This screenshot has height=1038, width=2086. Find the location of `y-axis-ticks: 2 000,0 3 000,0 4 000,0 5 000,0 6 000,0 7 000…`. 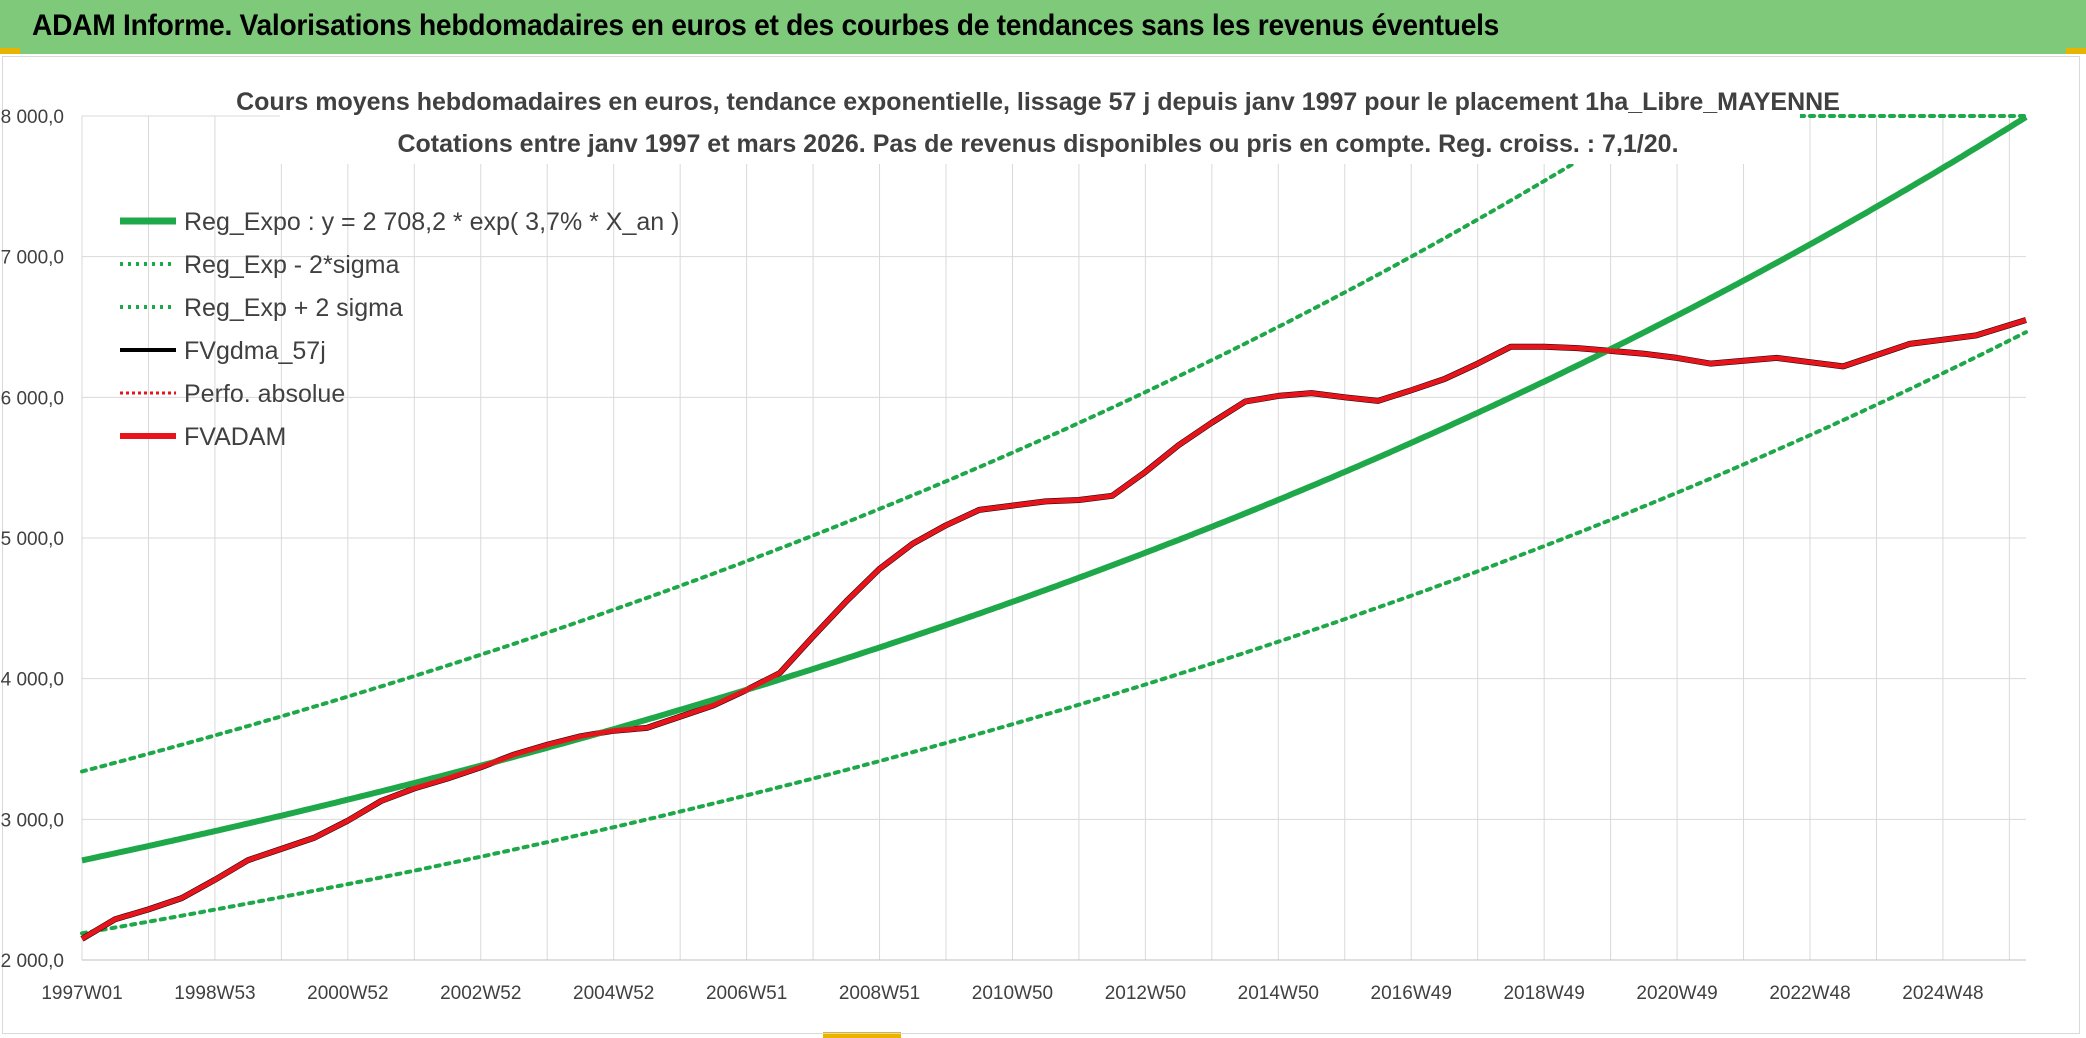

y-axis-ticks: 2 000,0 3 000,0 4 000,0 5 000,0 6 000,0 7 000… is located at coordinates (32, 539).